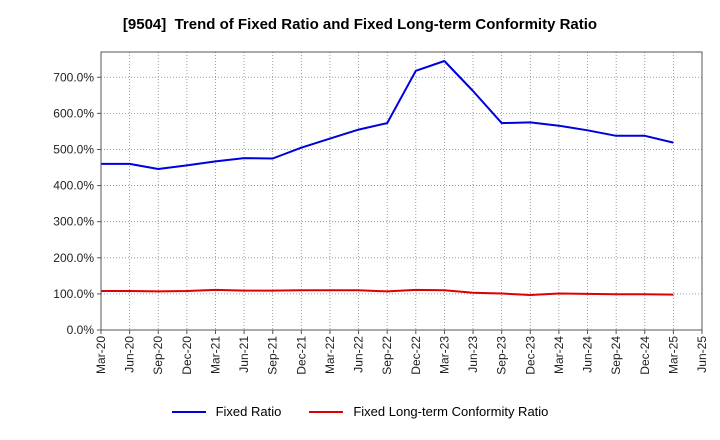 This screenshot has height=440, width=720. Describe the element at coordinates (387, 292) in the screenshot. I see `series-line-fixed-long-term-conformity-ratio` at that location.